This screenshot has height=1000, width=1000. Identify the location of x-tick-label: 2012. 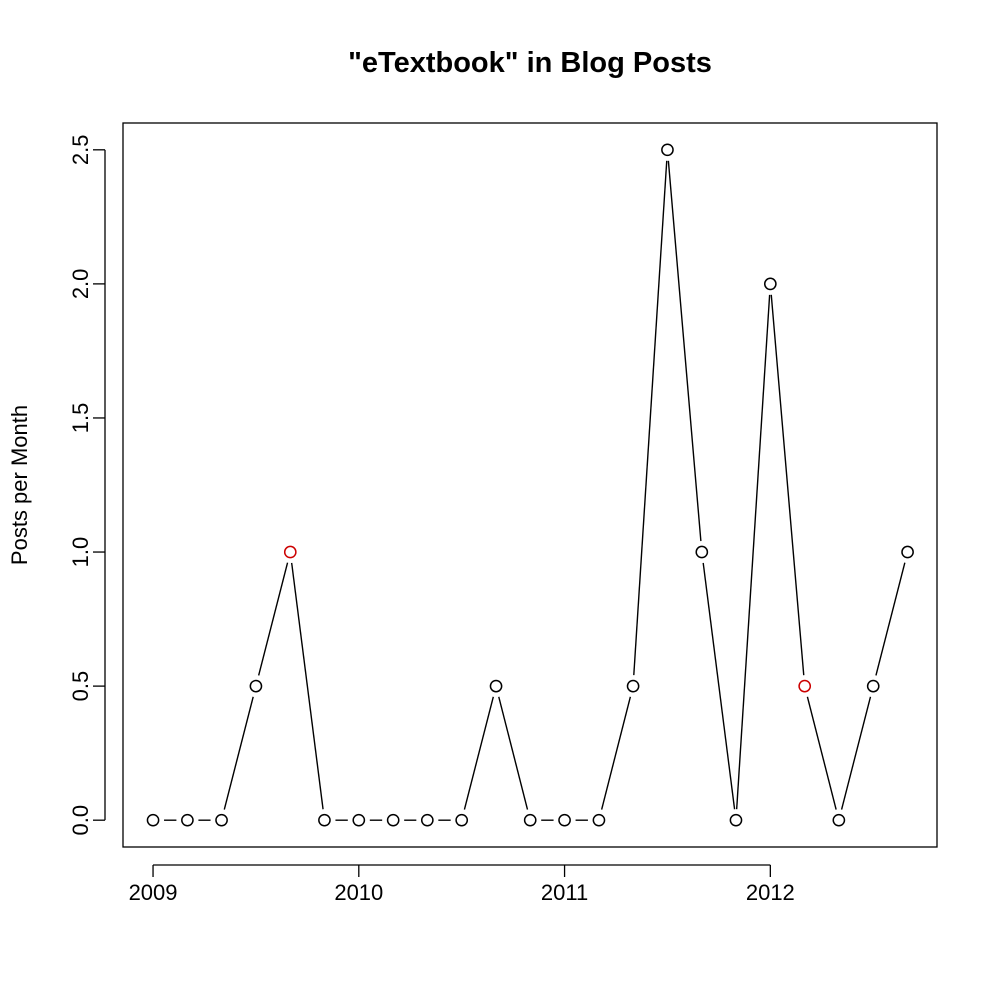
(770, 892).